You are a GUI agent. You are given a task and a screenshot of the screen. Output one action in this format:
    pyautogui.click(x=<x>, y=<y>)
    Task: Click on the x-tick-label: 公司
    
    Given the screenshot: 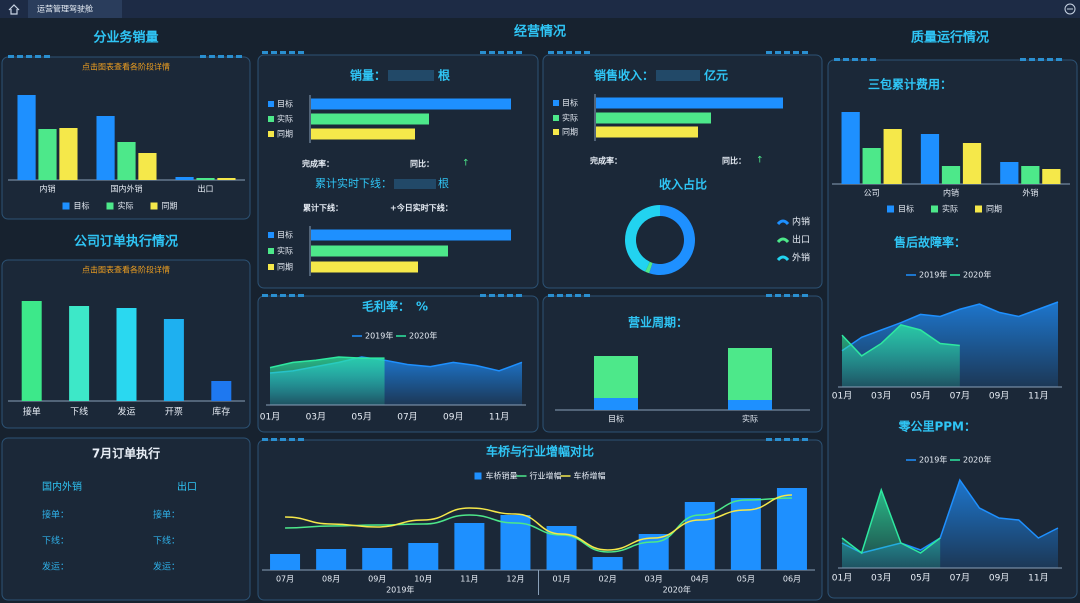 What is the action you would take?
    pyautogui.click(x=872, y=193)
    